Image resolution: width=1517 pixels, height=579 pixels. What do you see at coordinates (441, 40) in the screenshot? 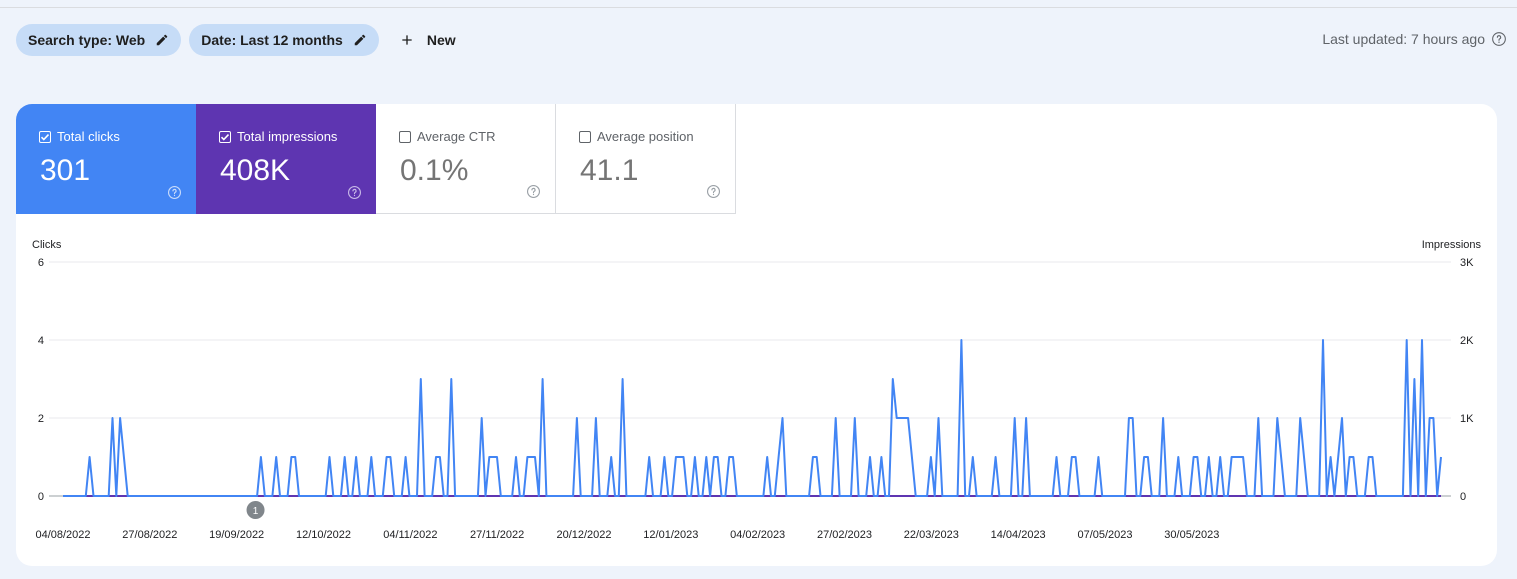
I see `new-filter-label: New` at bounding box center [441, 40].